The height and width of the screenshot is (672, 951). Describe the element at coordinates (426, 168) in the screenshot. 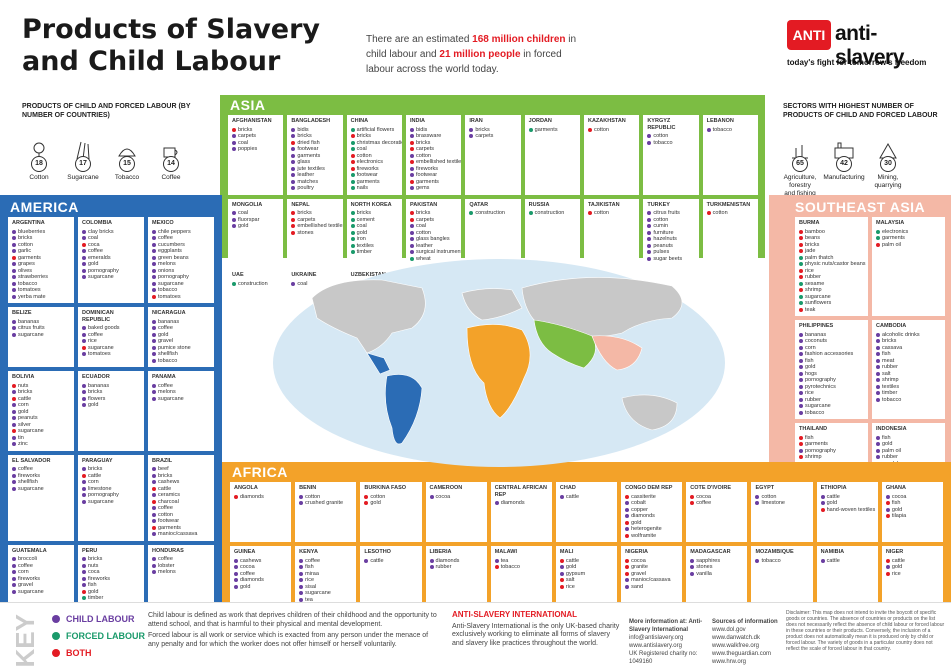

I see `product-label: fireworks` at that location.